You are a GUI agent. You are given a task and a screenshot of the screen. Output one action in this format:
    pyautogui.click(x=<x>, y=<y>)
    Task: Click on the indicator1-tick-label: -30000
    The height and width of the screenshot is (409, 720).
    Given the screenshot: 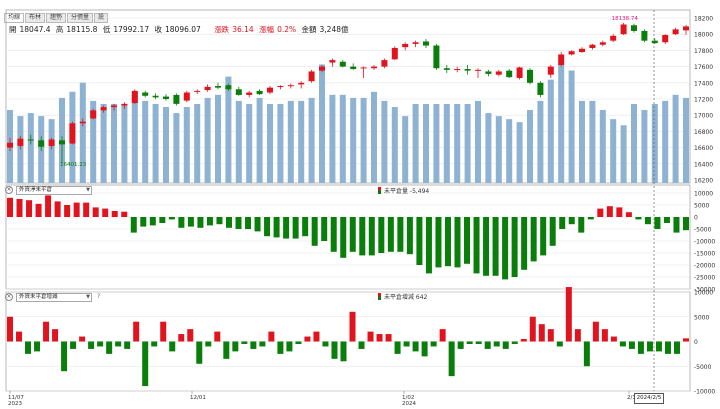 What is the action you would take?
    pyautogui.click(x=704, y=290)
    